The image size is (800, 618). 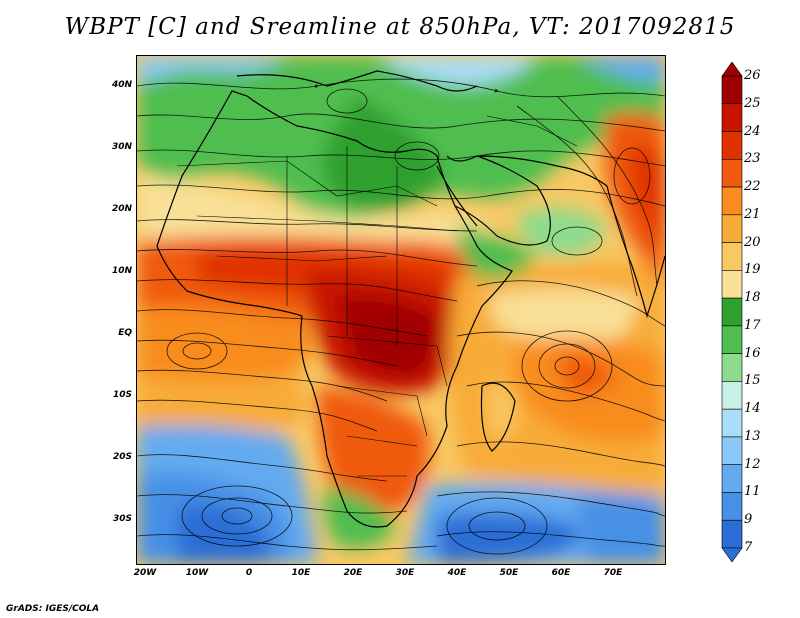 What do you see at coordinates (509, 573) in the screenshot?
I see `lon-label: 50E` at bounding box center [509, 573].